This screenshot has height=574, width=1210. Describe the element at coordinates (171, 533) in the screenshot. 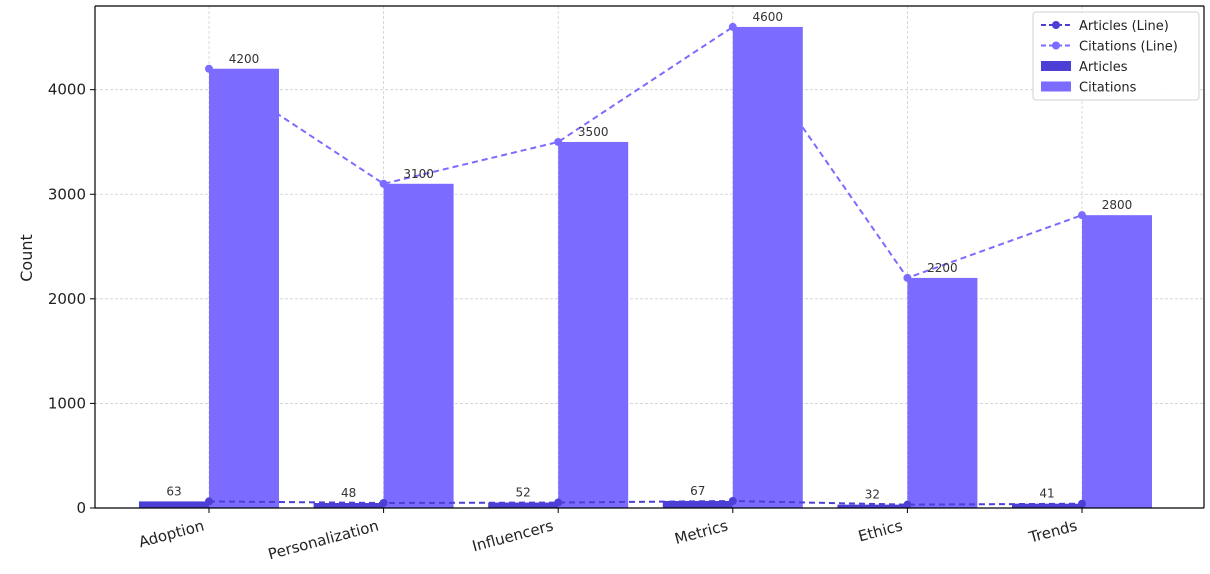

I see `x-tick-label: Adoption` at that location.